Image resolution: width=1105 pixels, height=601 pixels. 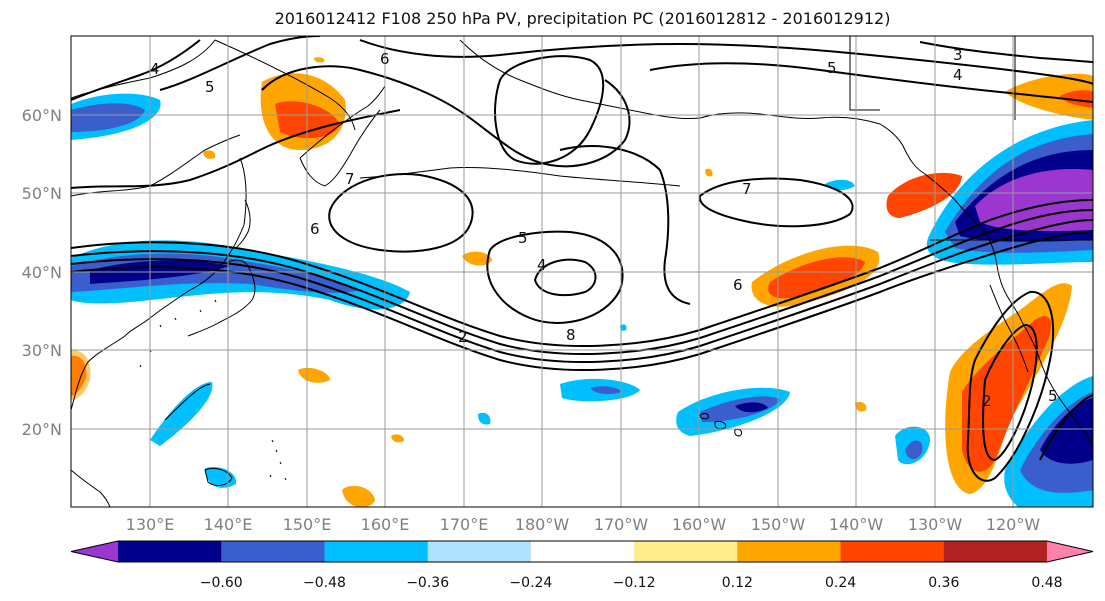 I want to click on lon-label: 170°E, so click(x=464, y=524).